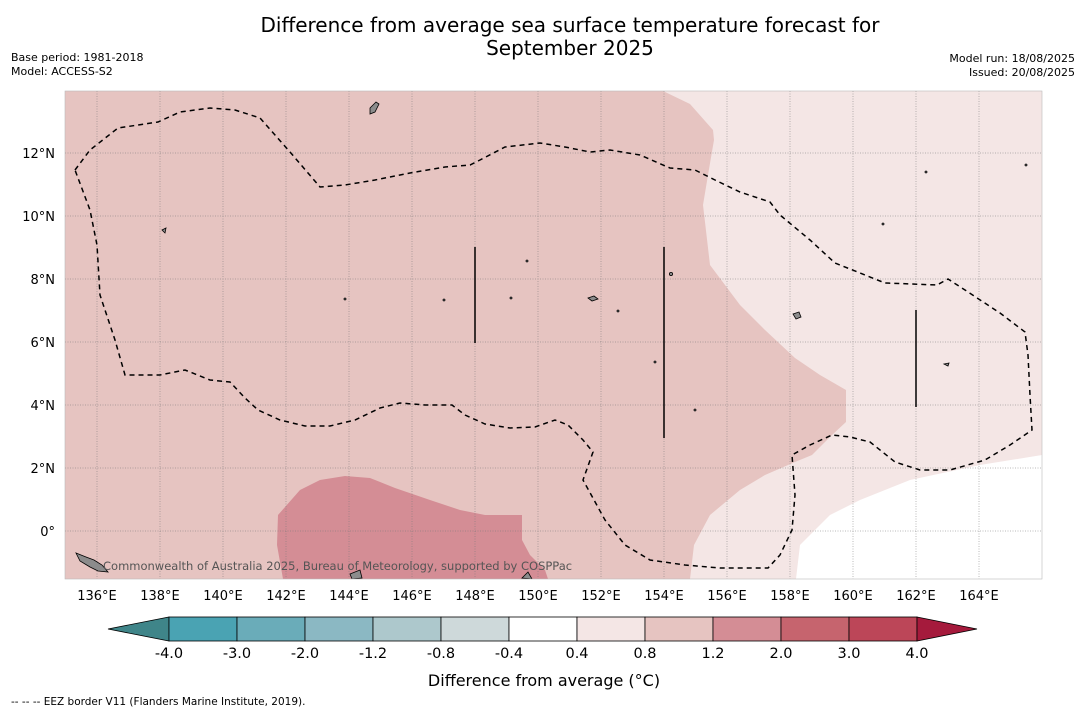  I want to click on colorbar-tick-label: -2.0, so click(305, 654).